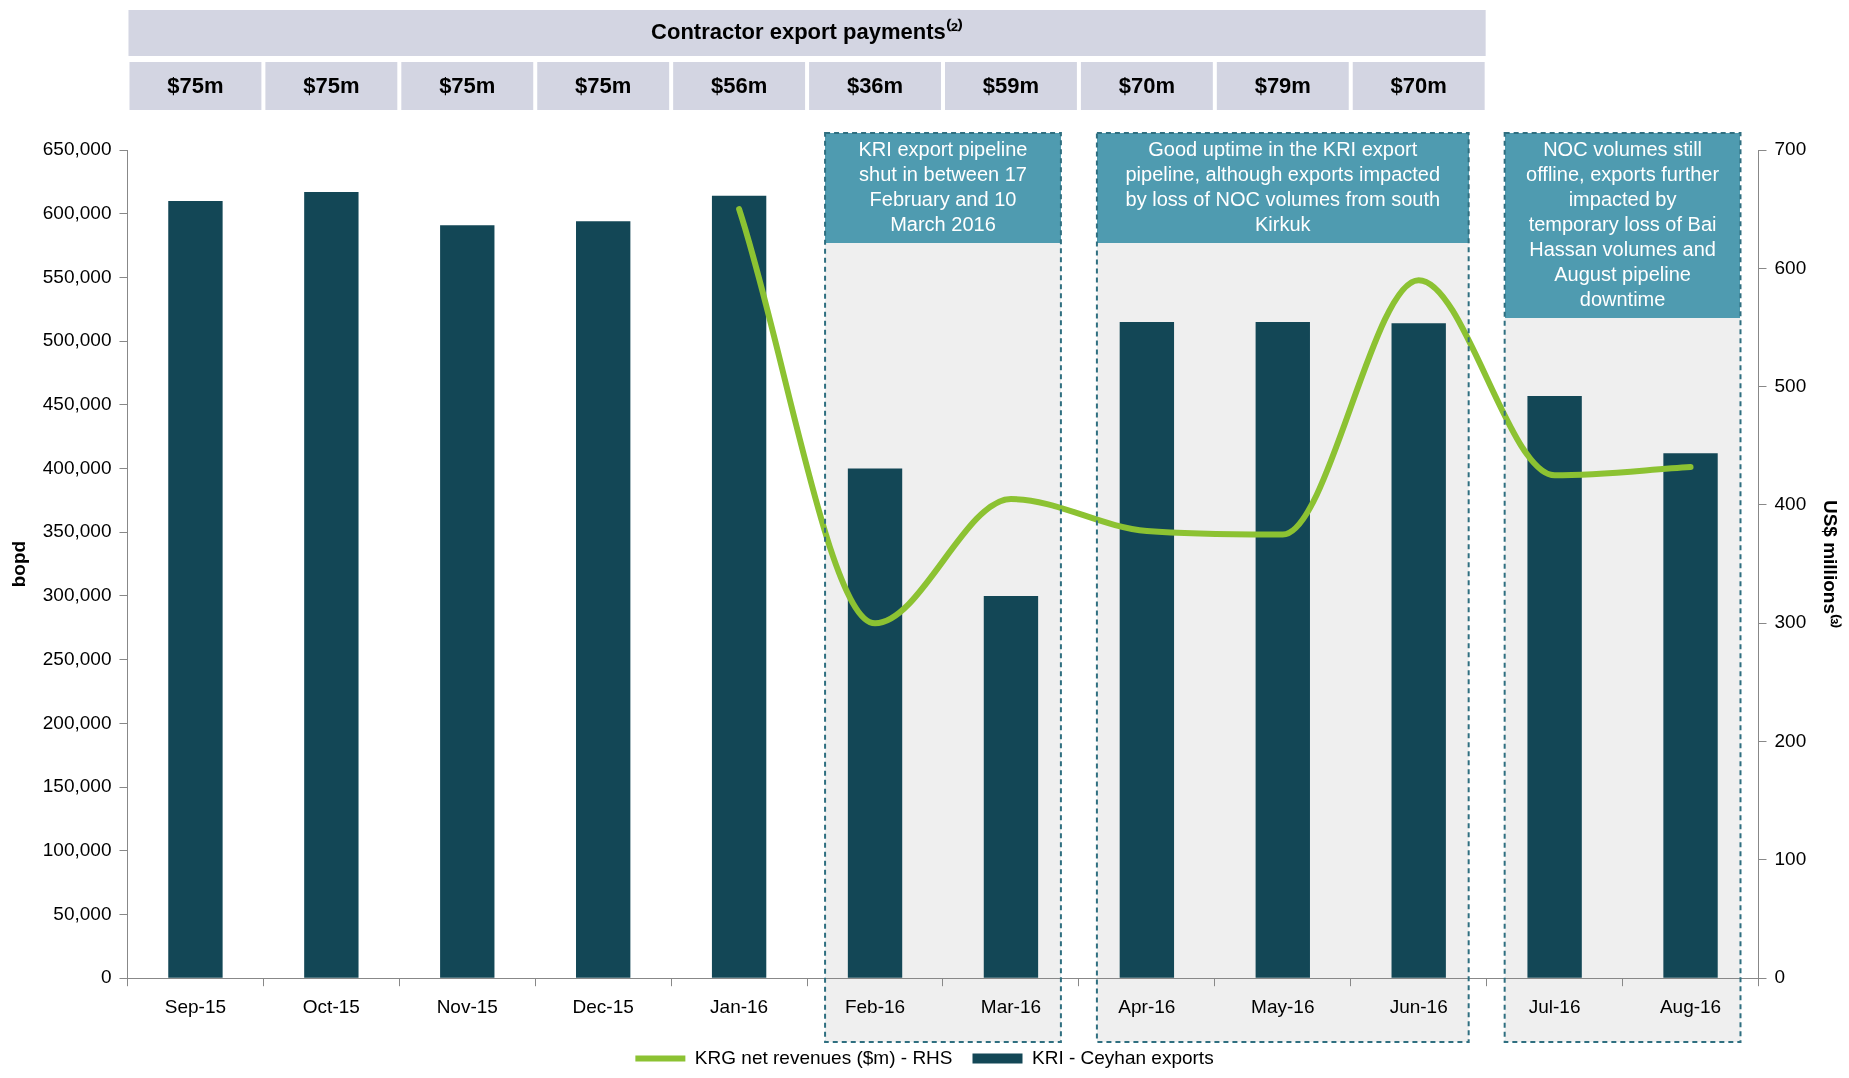  What do you see at coordinates (331, 1006) in the screenshot?
I see `x-tick-label: Oct-15` at bounding box center [331, 1006].